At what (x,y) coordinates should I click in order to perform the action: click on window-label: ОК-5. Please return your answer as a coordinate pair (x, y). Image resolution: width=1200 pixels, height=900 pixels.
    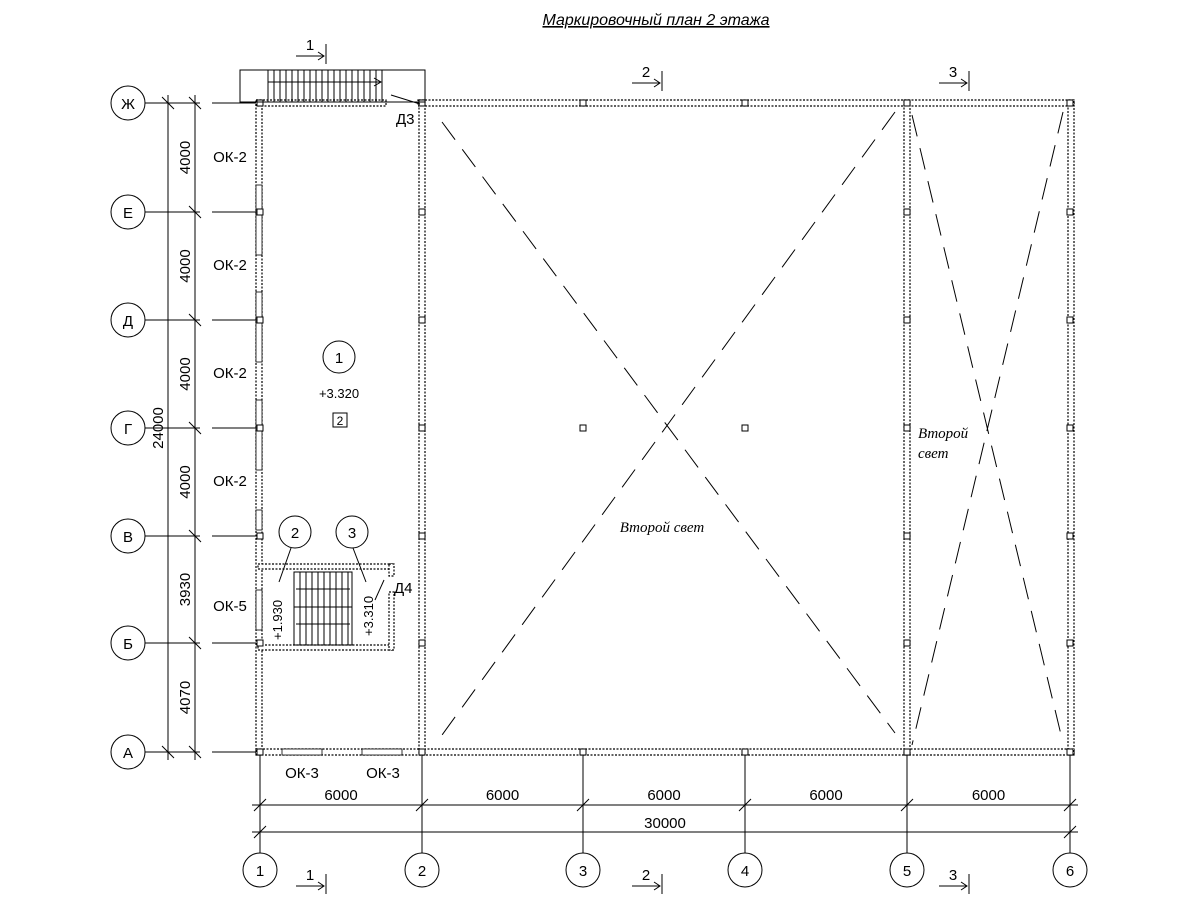
    Looking at the image, I should click on (230, 606).